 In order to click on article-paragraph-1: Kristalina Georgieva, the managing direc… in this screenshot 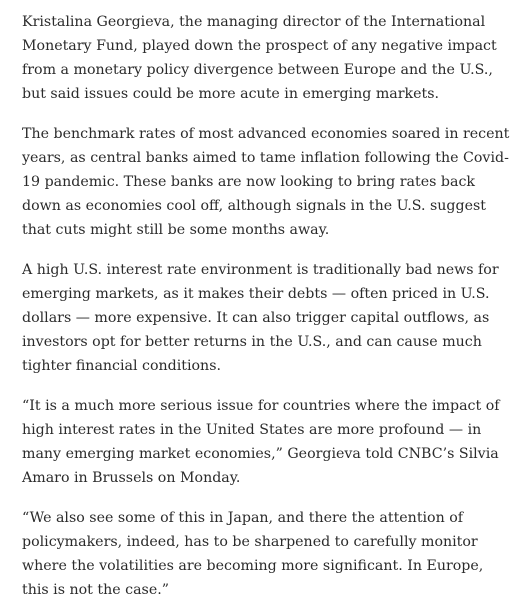, I will do `click(259, 58)`.